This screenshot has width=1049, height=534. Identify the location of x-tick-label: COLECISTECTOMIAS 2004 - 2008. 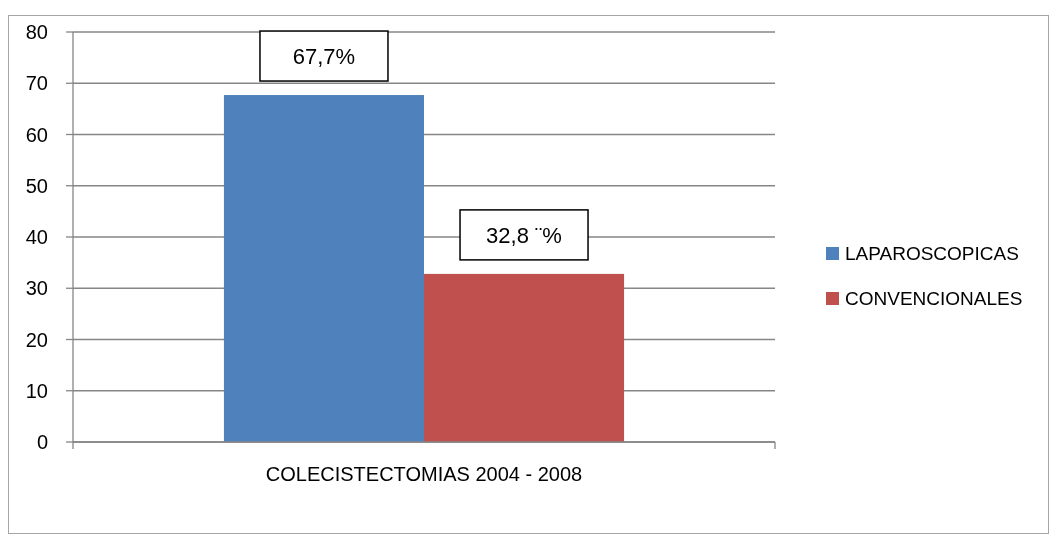
(424, 474).